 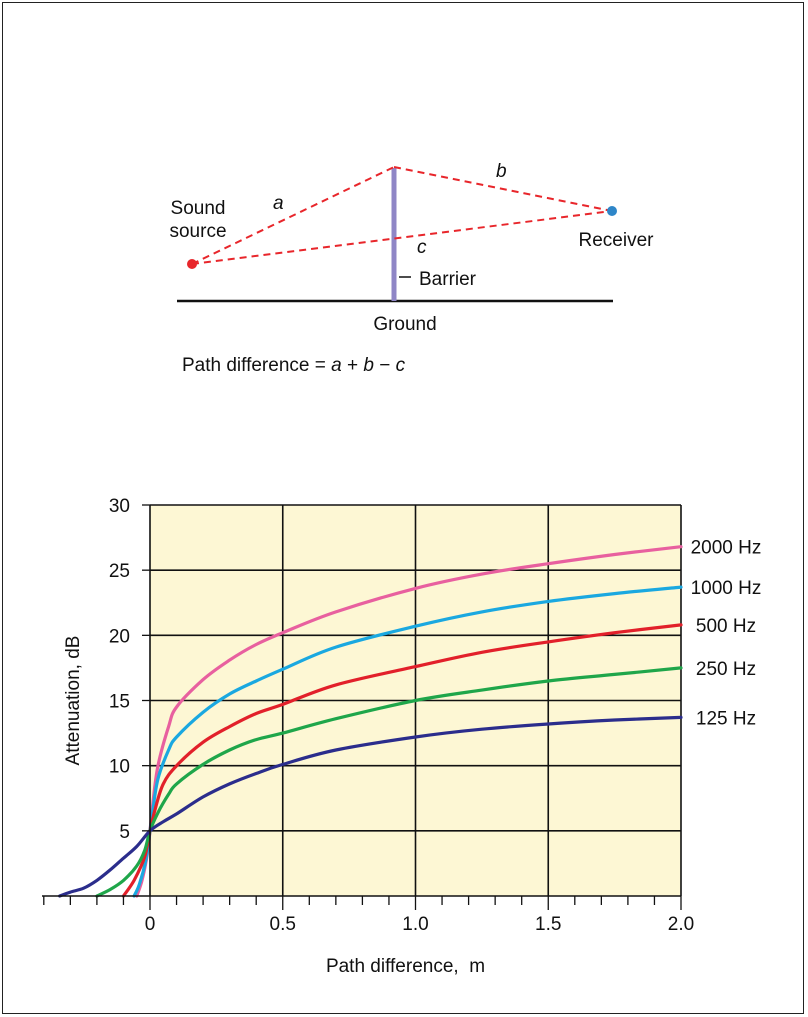 I want to click on receiver-label: Receiver, so click(x=617, y=240).